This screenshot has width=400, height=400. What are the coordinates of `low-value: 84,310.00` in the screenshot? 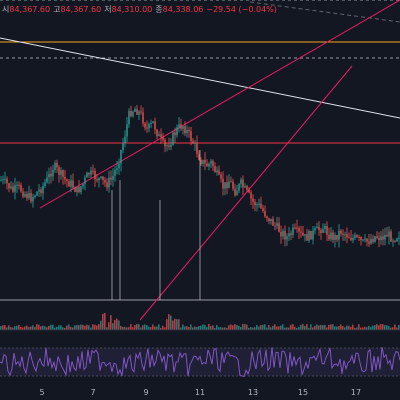 It's located at (132, 9).